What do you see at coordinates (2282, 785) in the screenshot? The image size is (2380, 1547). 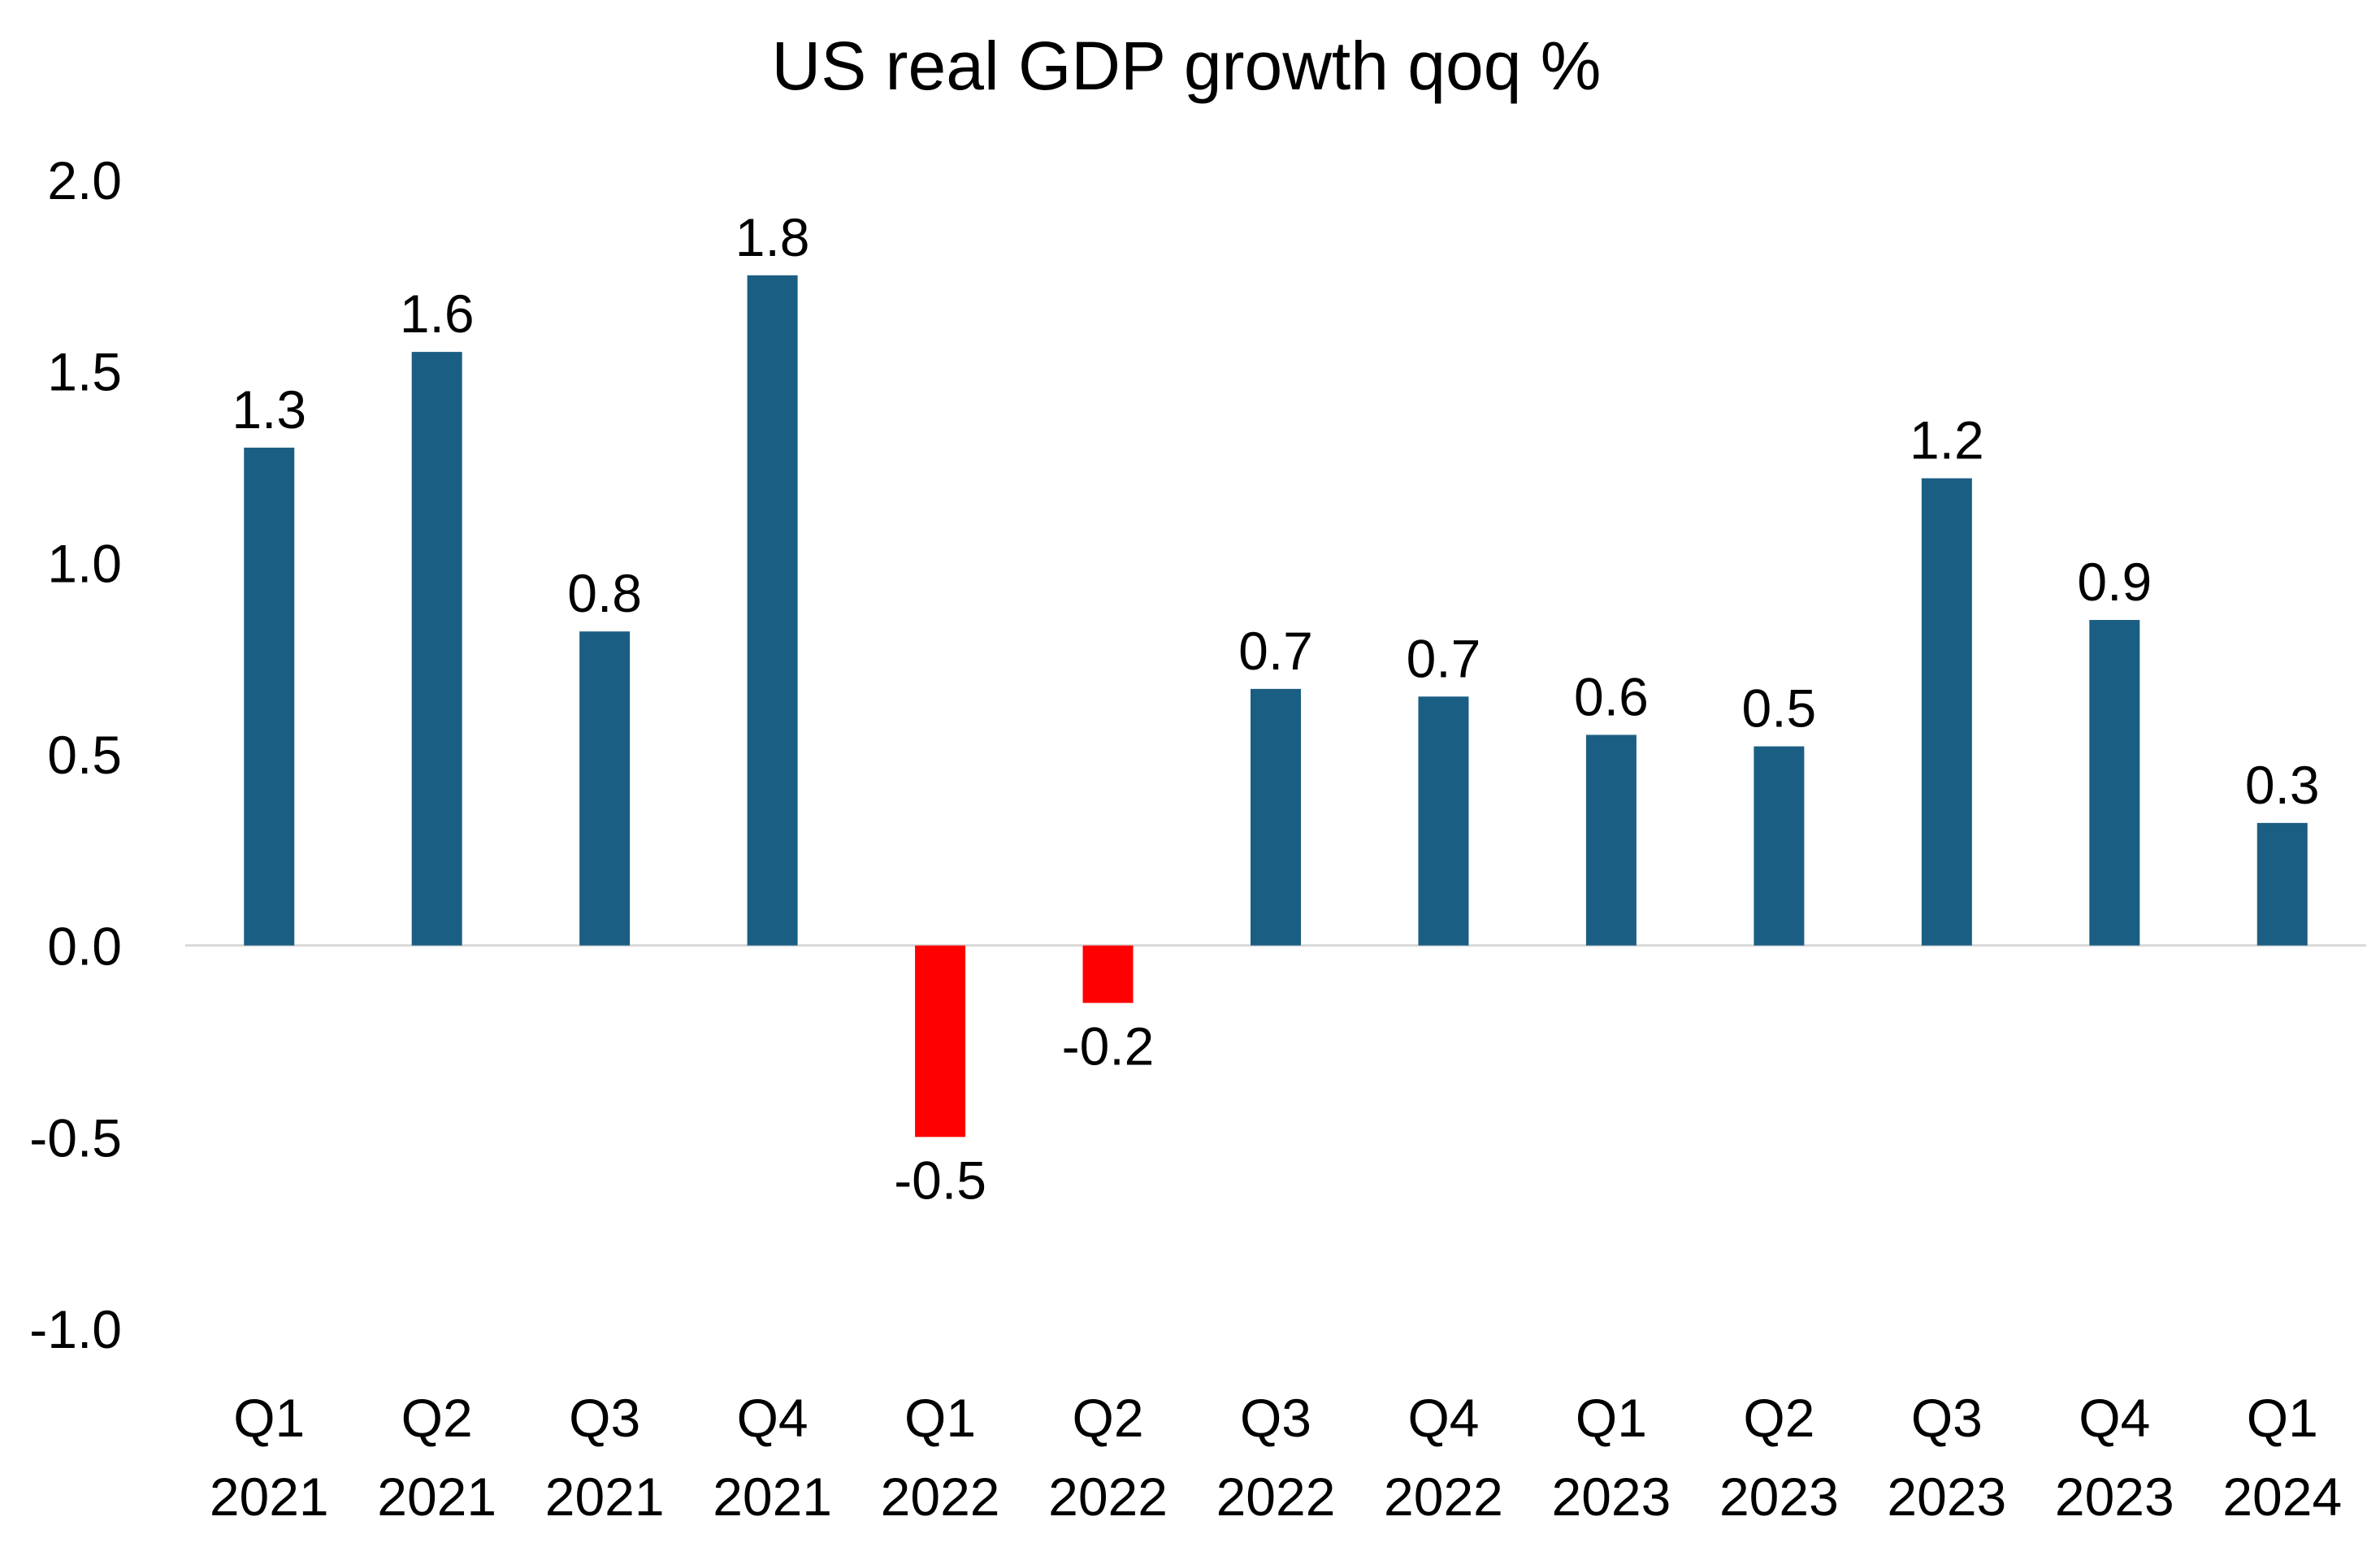 I see `data-label: 0.3` at bounding box center [2282, 785].